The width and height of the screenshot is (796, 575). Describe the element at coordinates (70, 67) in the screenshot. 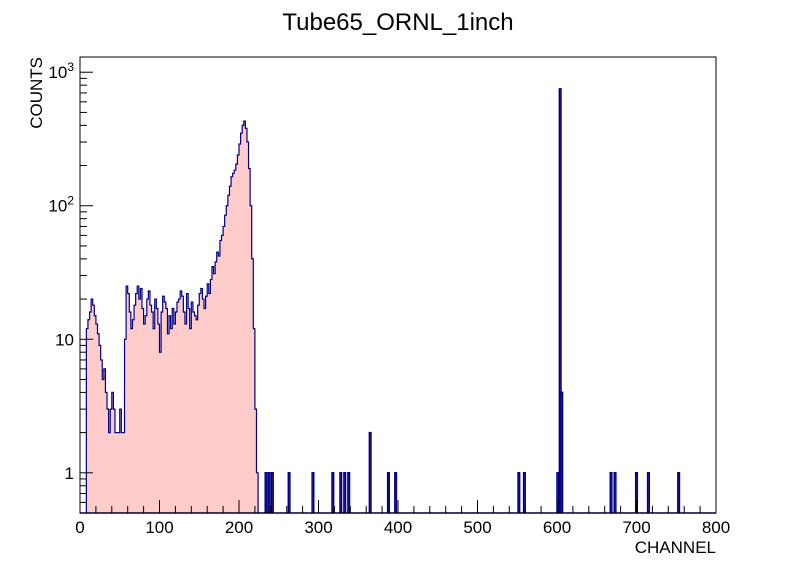

I see `y-tick-exponent: 3` at that location.